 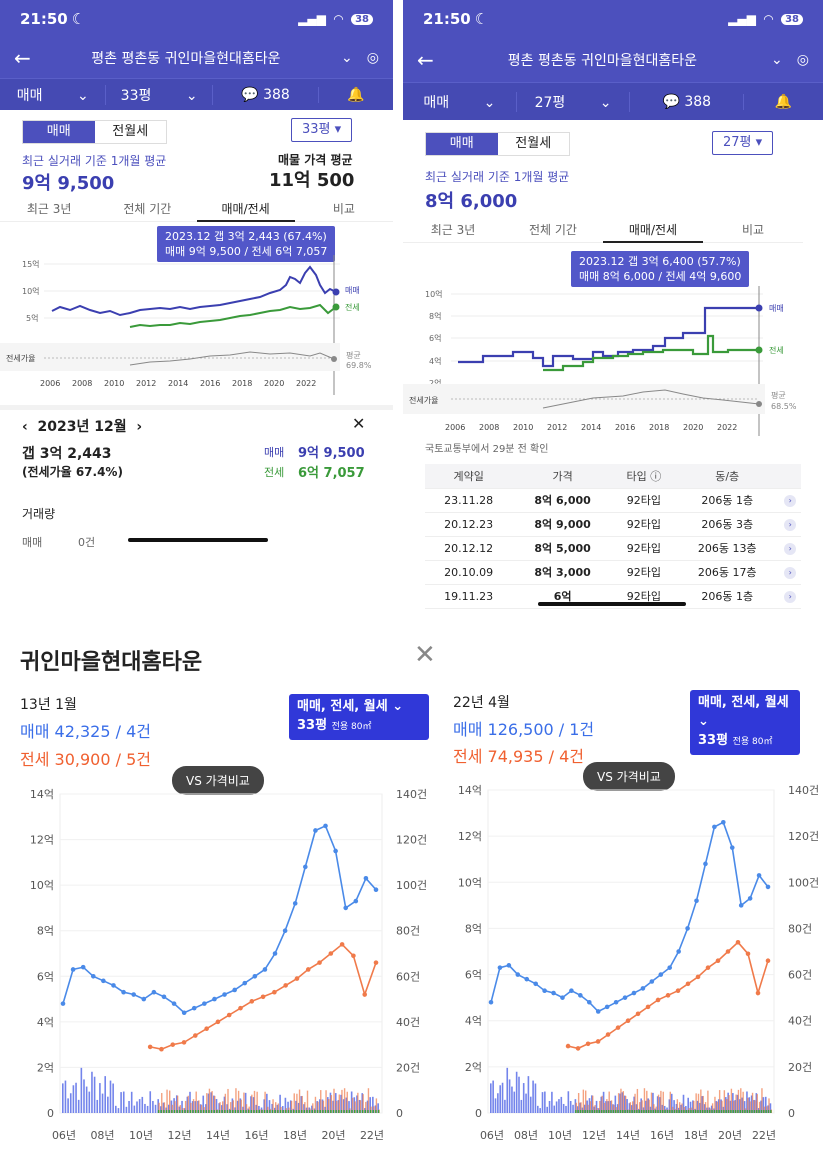 I want to click on battery-icon: 38, so click(x=792, y=19).